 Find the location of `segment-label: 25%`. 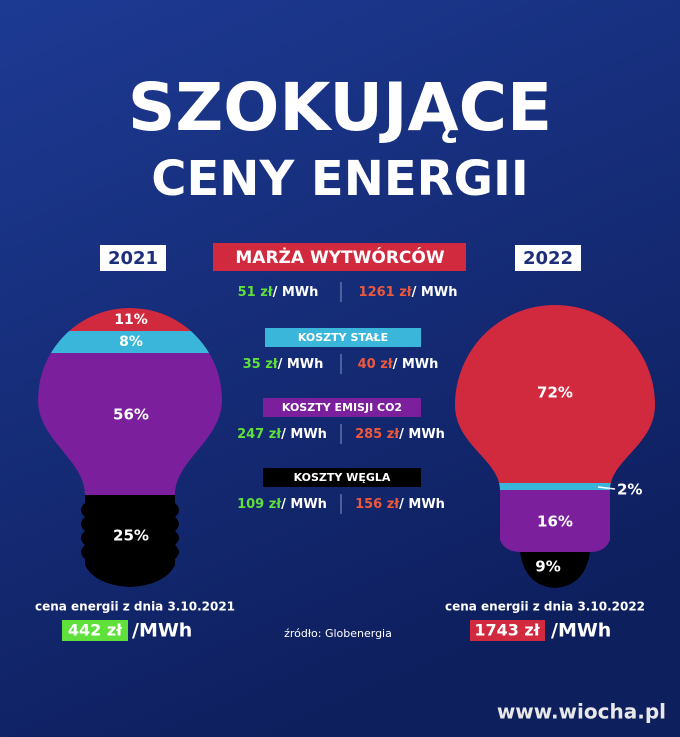

segment-label: 25% is located at coordinates (131, 536).